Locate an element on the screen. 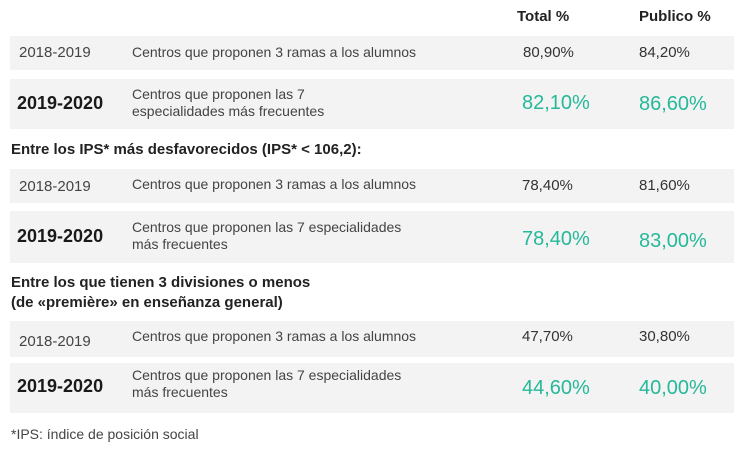  header-total: Total % is located at coordinates (543, 16).